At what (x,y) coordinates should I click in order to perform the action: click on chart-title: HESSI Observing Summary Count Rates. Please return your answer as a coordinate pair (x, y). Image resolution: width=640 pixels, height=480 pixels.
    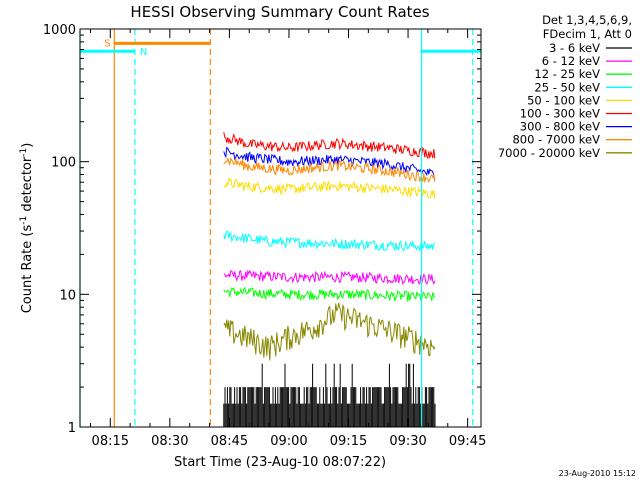
    Looking at the image, I should click on (279, 12).